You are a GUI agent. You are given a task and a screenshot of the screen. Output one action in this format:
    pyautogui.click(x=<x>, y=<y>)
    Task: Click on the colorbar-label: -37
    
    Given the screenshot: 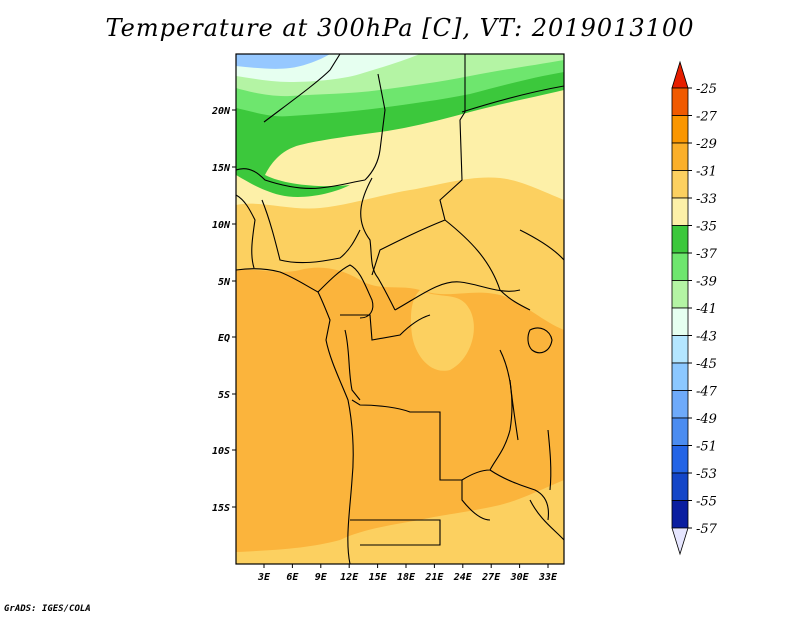 What is the action you would take?
    pyautogui.click(x=707, y=254)
    